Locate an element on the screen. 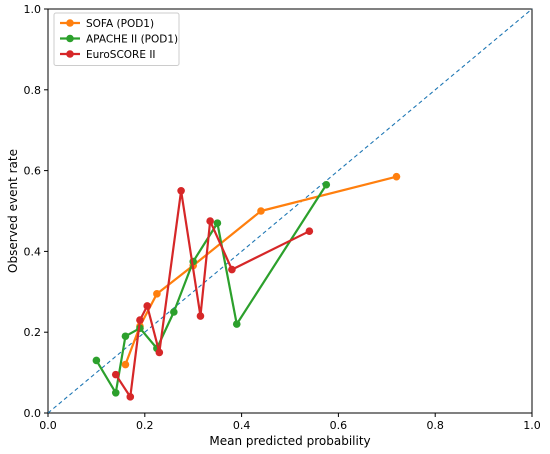 This screenshot has height=454, width=550. x-tick-label: 1.0 is located at coordinates (532, 425).